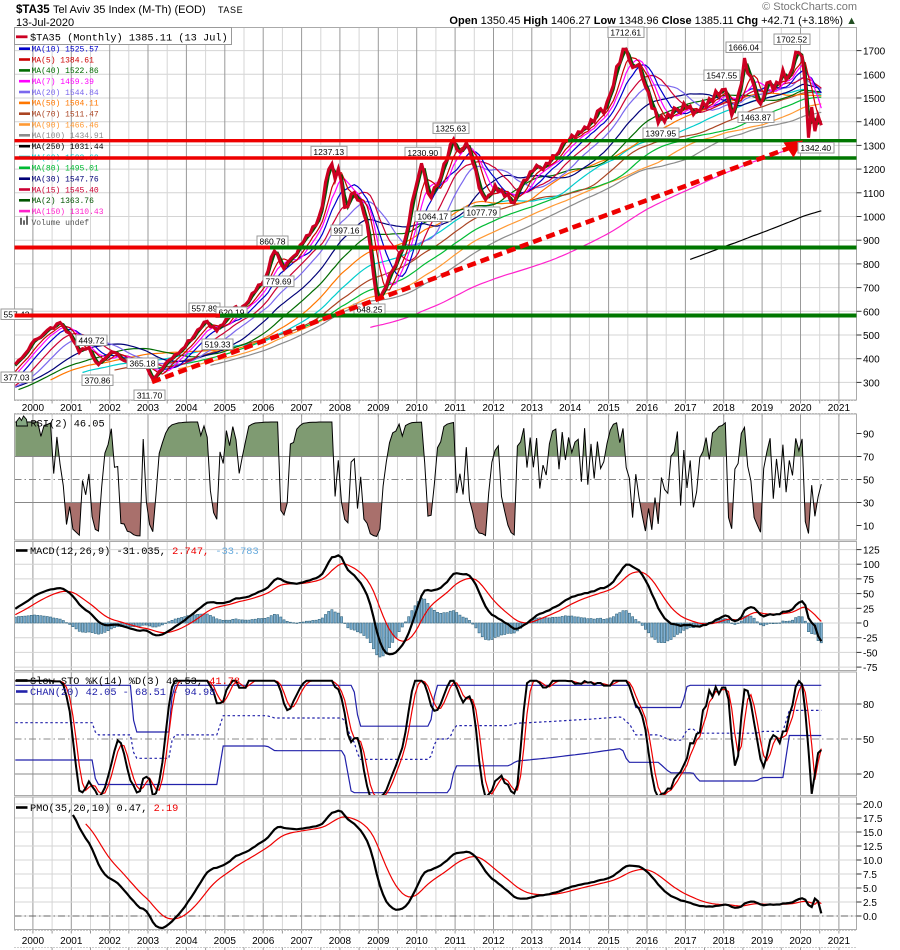  What do you see at coordinates (869, 458) in the screenshot?
I see `svg-text: 70` at bounding box center [869, 458].